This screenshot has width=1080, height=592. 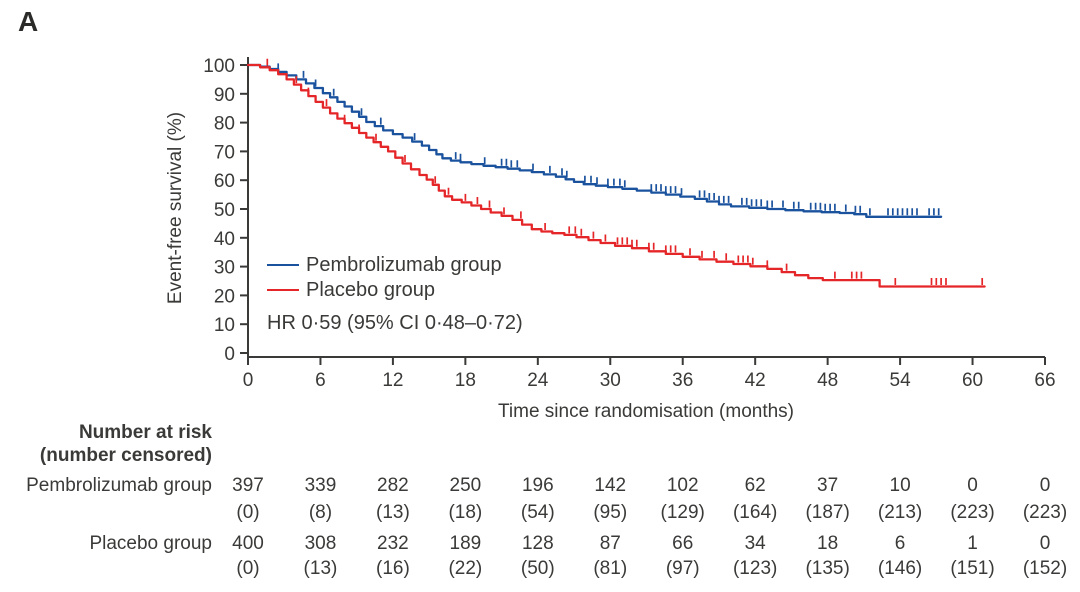 What do you see at coordinates (827, 380) in the screenshot?
I see `x-tick-label: 48` at bounding box center [827, 380].